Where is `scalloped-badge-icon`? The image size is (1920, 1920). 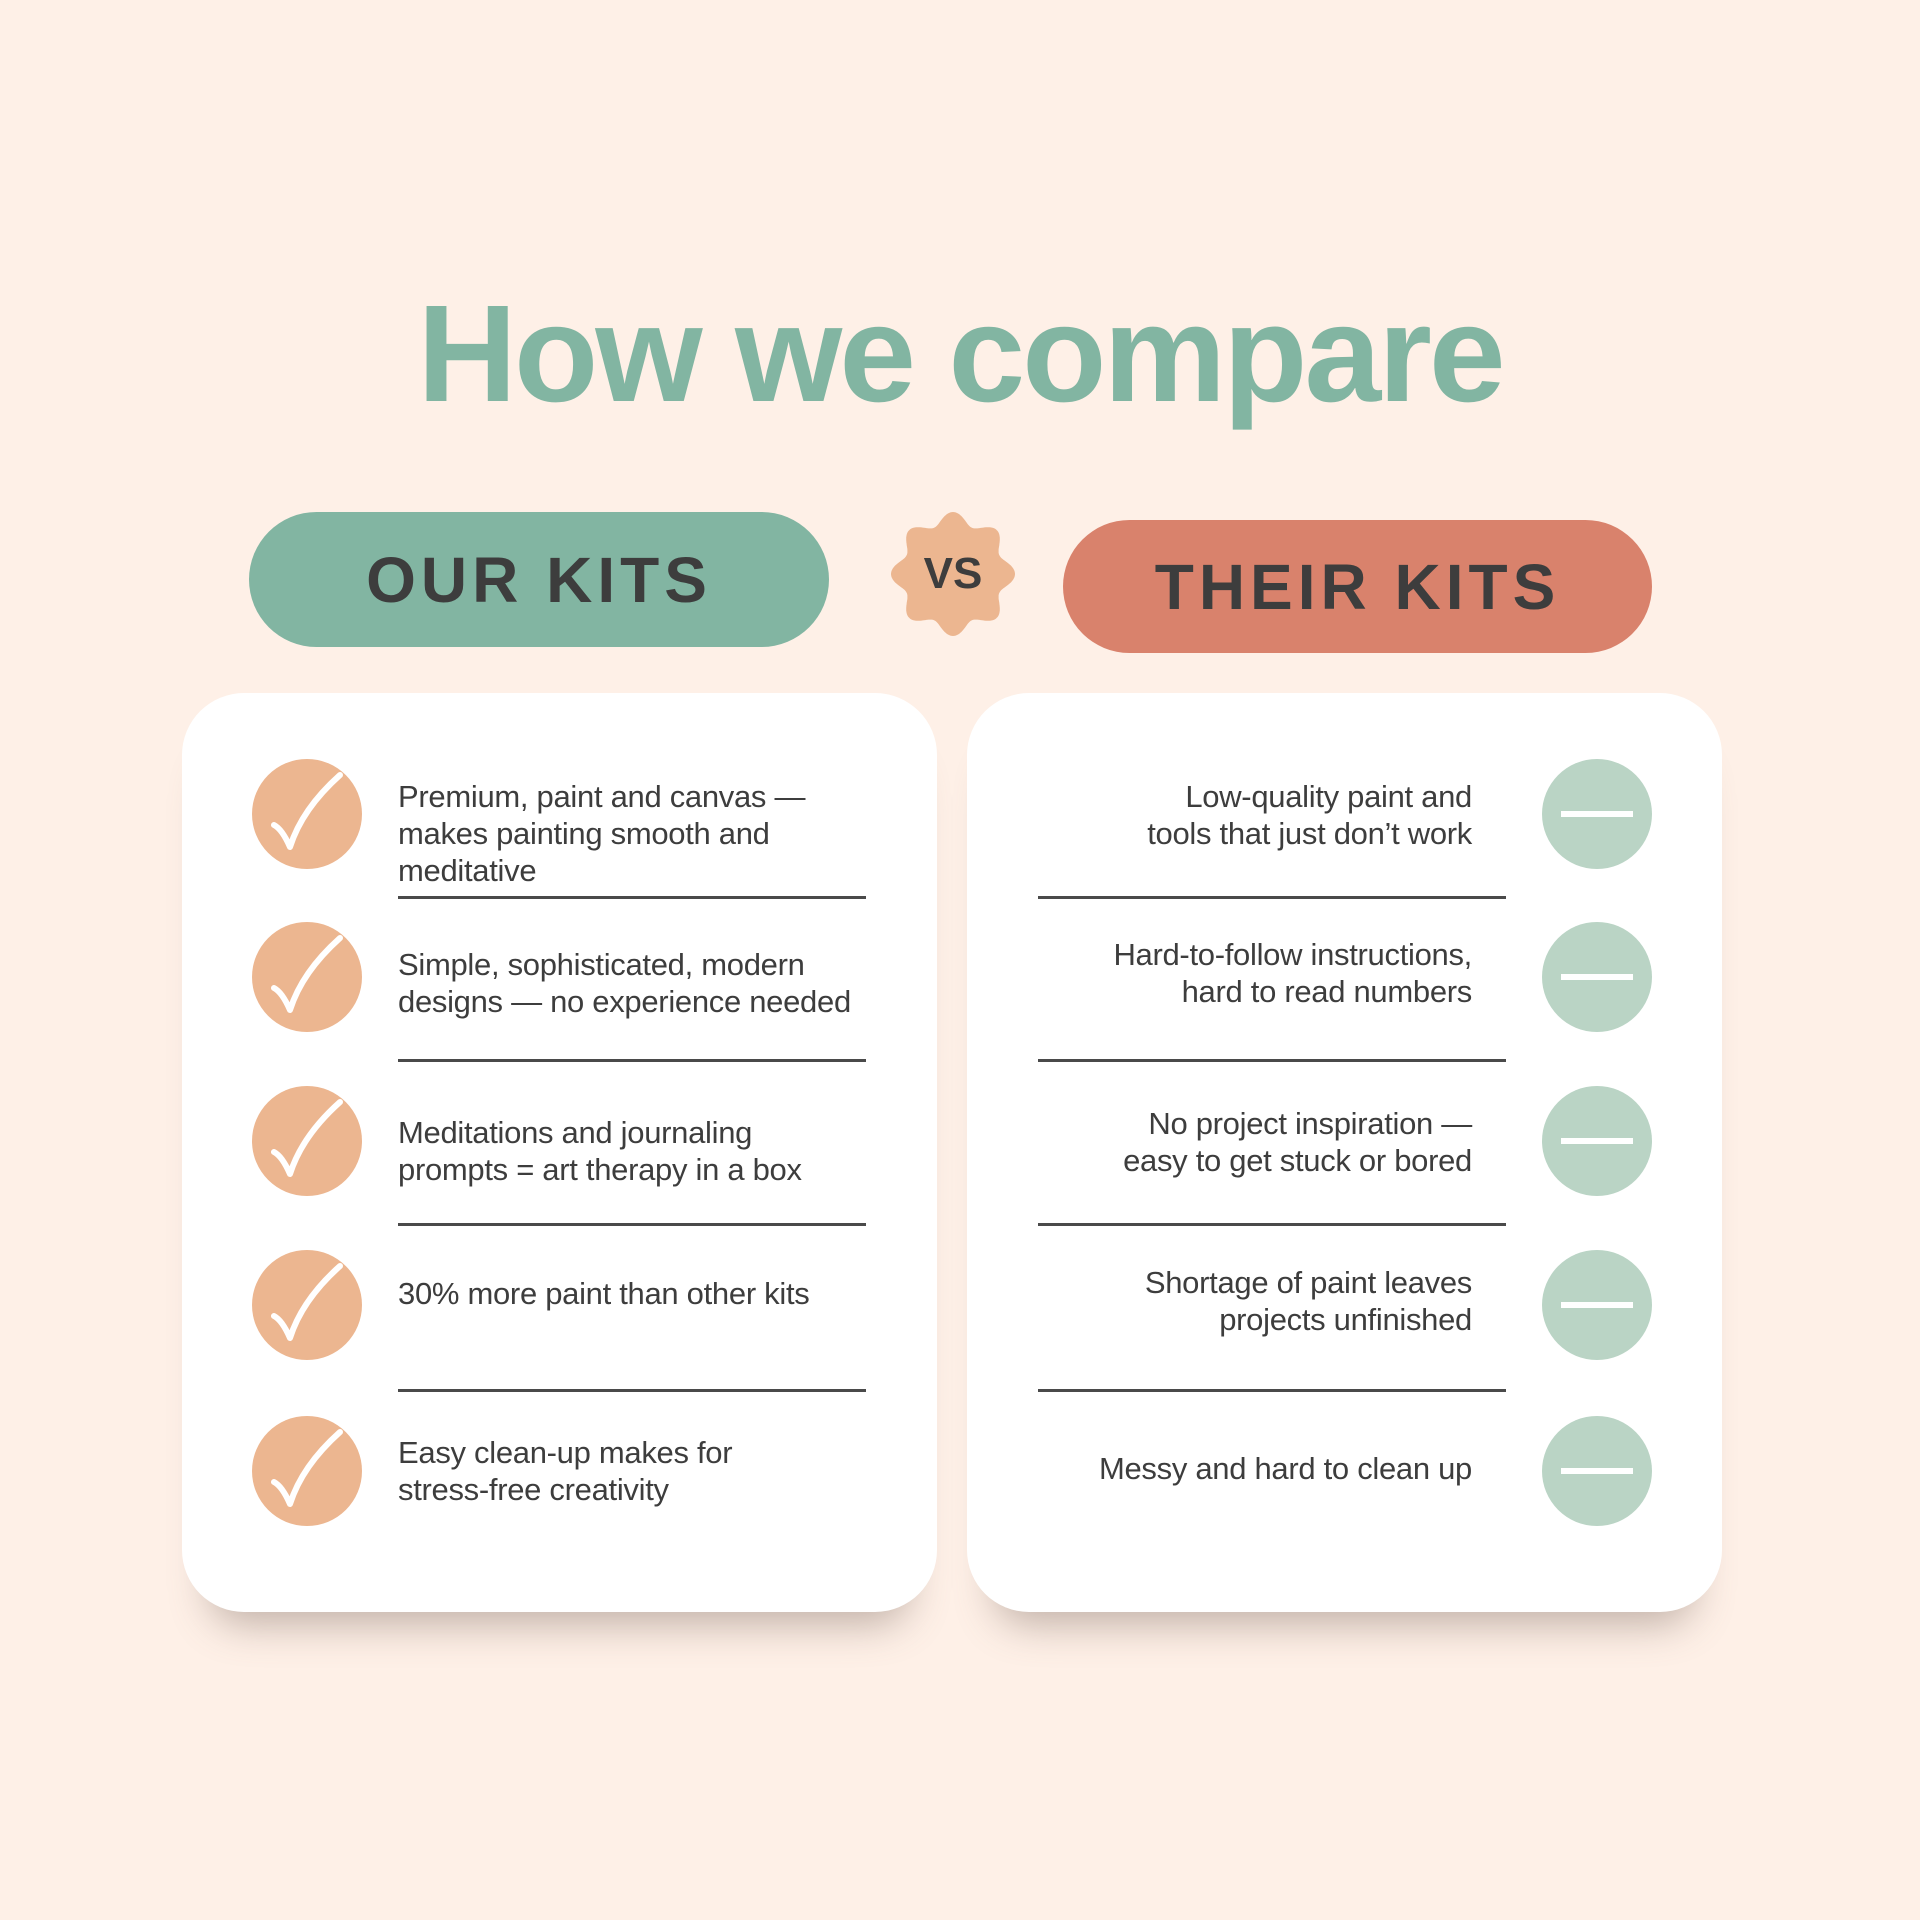 scalloped-badge-icon is located at coordinates (953, 574).